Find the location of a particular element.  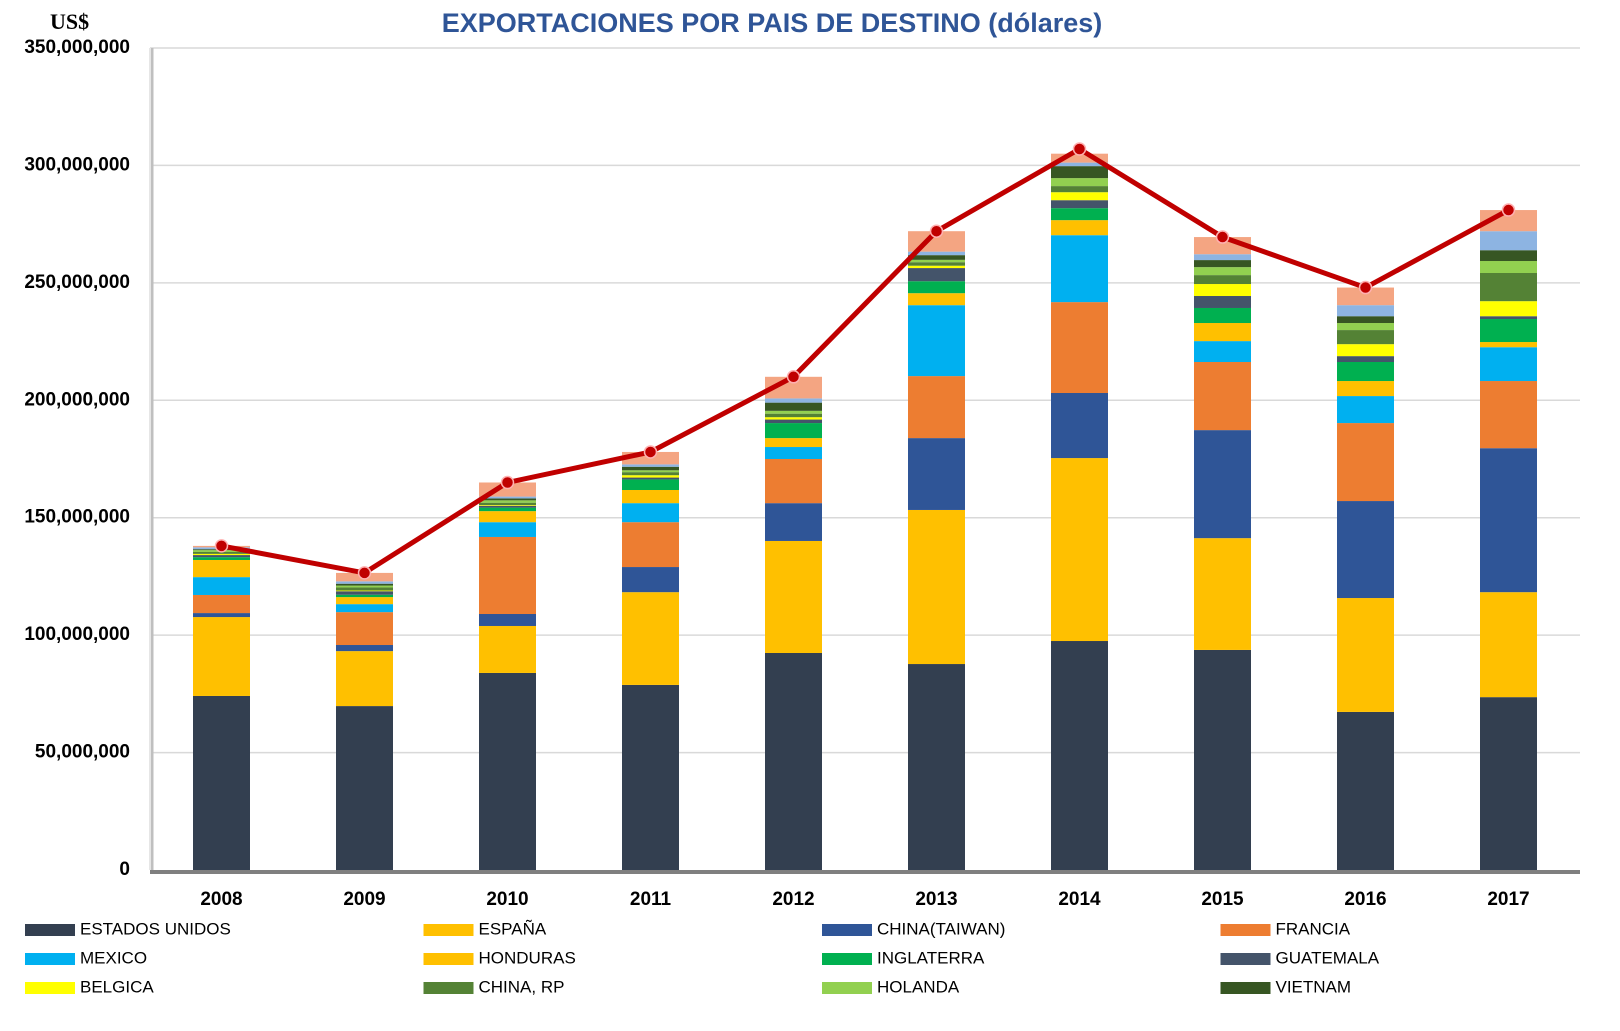

legend-label: CHINA, RP is located at coordinates (522, 986).